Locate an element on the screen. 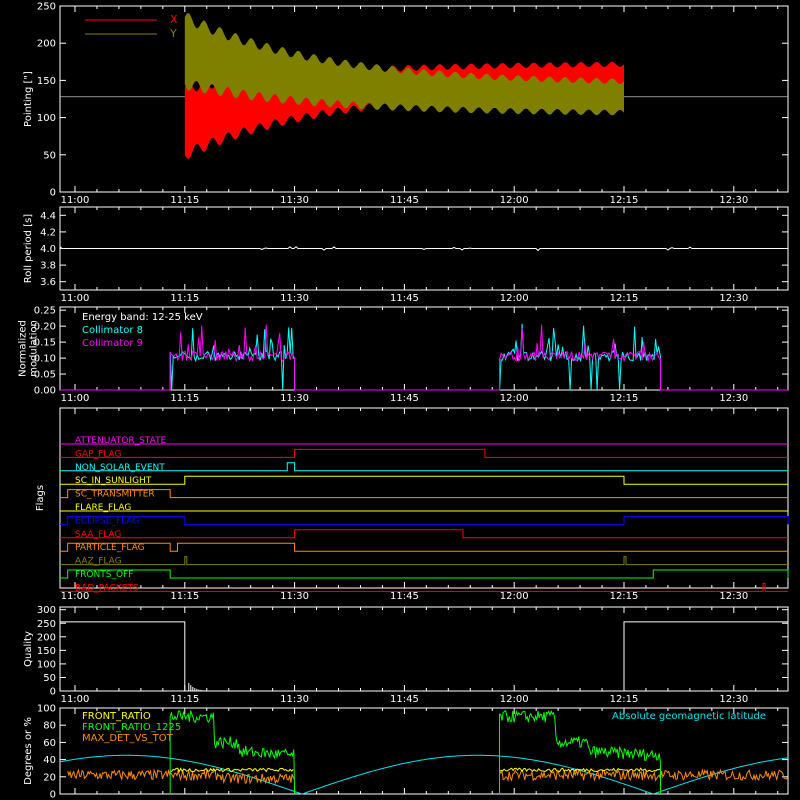  flag-label: ATTENUATOR_STATE is located at coordinates (121, 441).